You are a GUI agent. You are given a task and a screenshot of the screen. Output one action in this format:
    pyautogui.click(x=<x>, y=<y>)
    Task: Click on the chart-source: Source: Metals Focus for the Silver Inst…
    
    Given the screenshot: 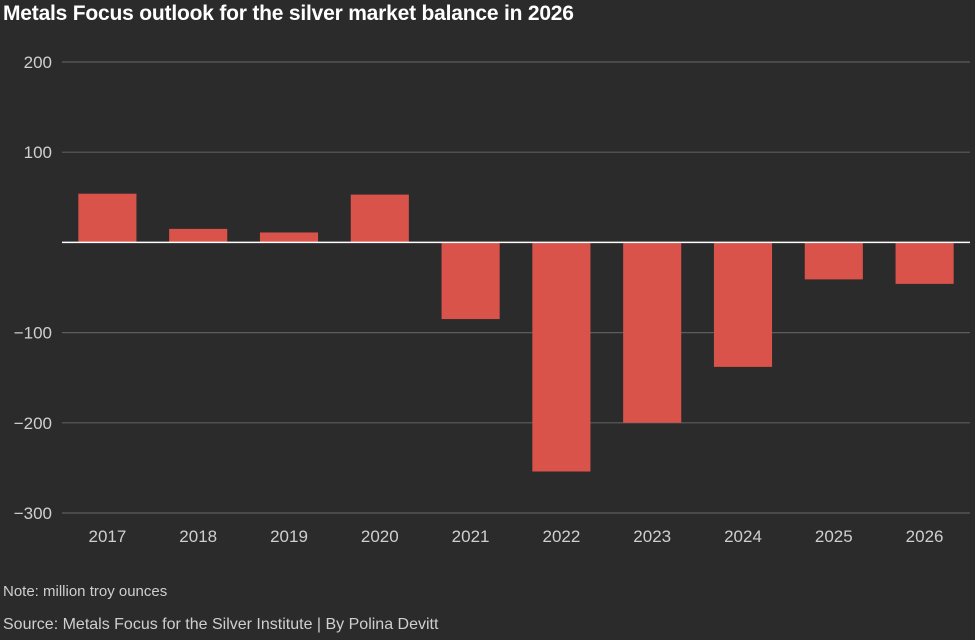 What is the action you would take?
    pyautogui.click(x=221, y=624)
    